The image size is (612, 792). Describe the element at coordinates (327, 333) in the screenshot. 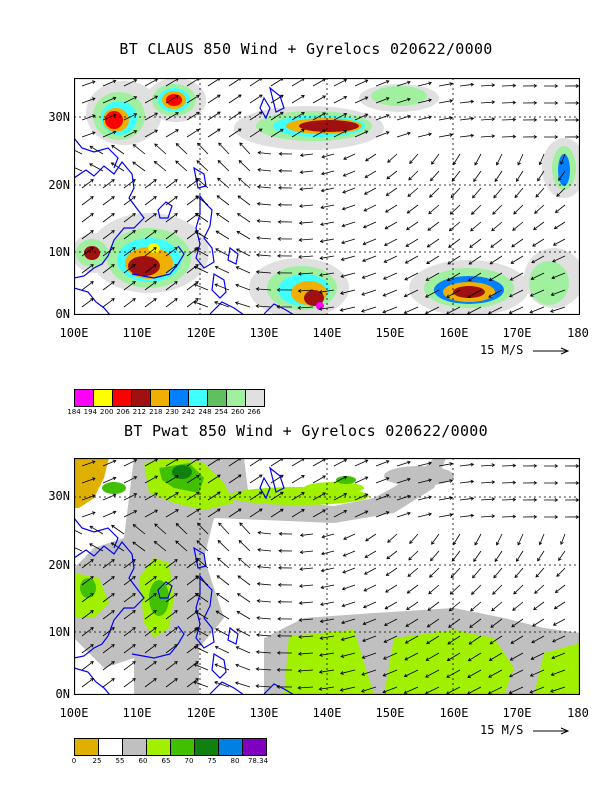

I see `panel1-xtick: 140E` at that location.